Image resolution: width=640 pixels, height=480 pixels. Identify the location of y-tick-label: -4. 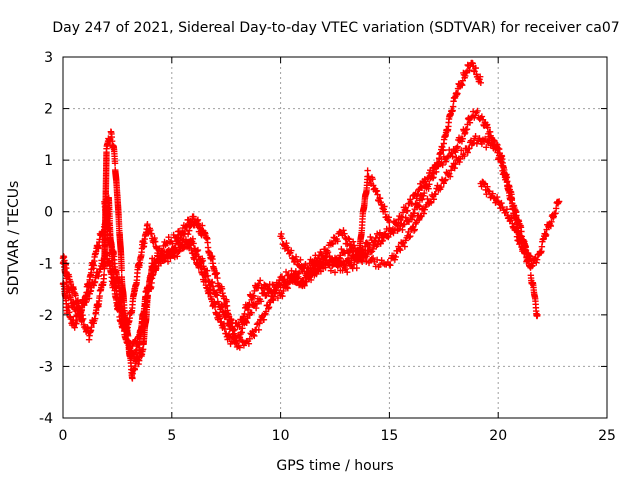
(46, 419).